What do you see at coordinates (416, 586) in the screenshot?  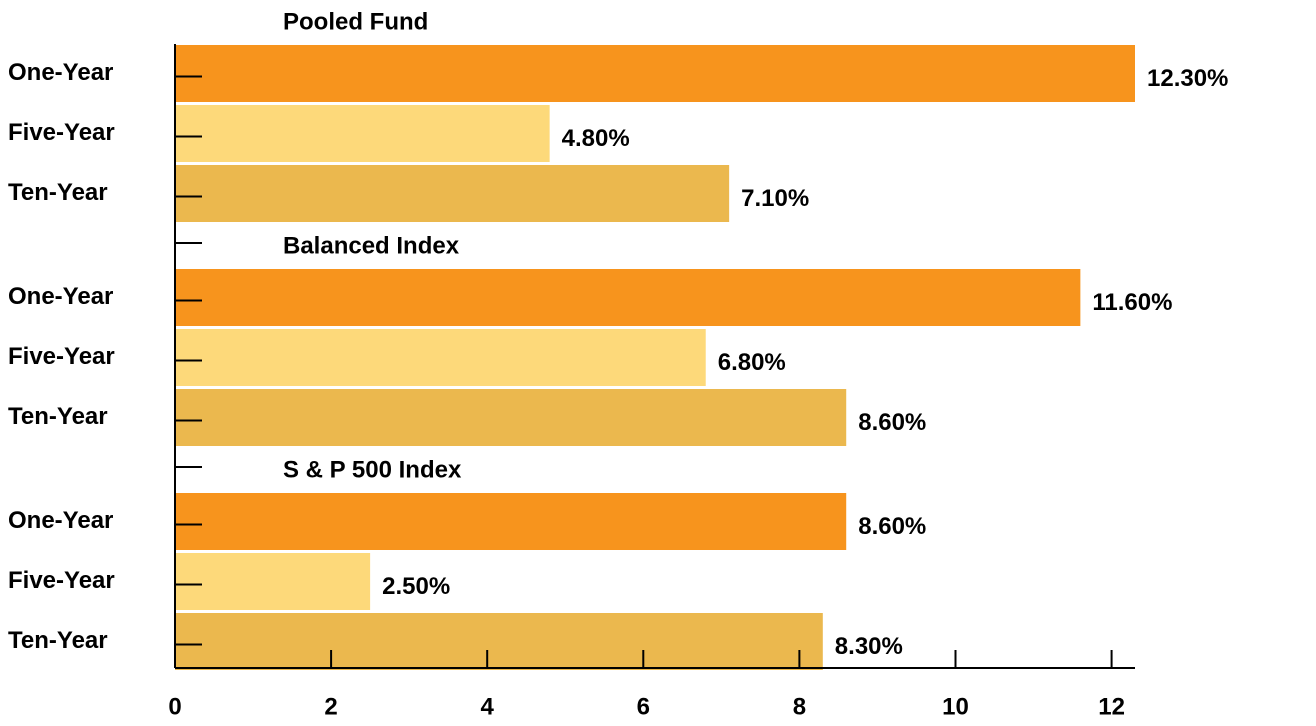 I see `value-label: 2.50%` at bounding box center [416, 586].